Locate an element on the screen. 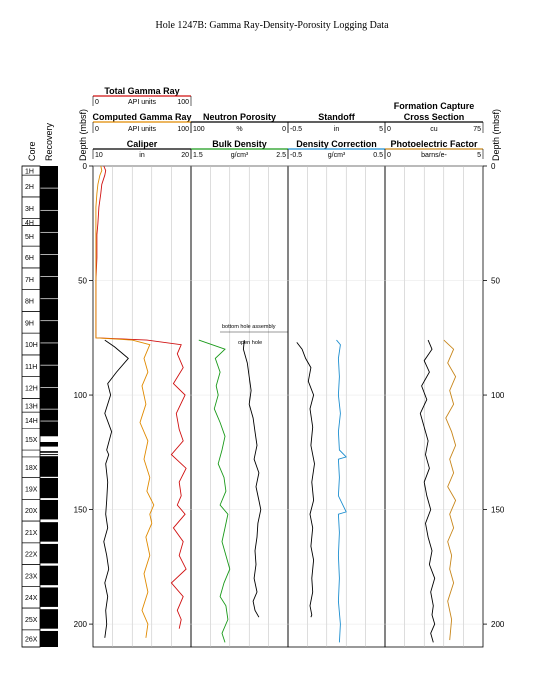 The height and width of the screenshot is (679, 545). core-label: 7H is located at coordinates (29, 280).